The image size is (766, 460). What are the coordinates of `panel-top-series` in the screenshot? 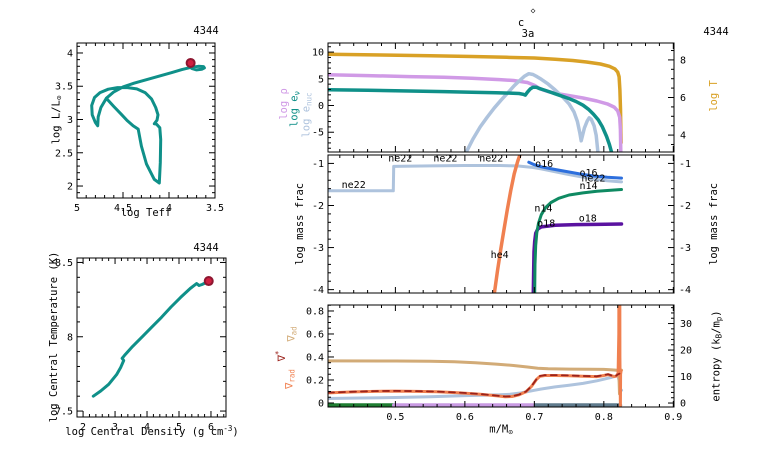 It's located at (475, 102).